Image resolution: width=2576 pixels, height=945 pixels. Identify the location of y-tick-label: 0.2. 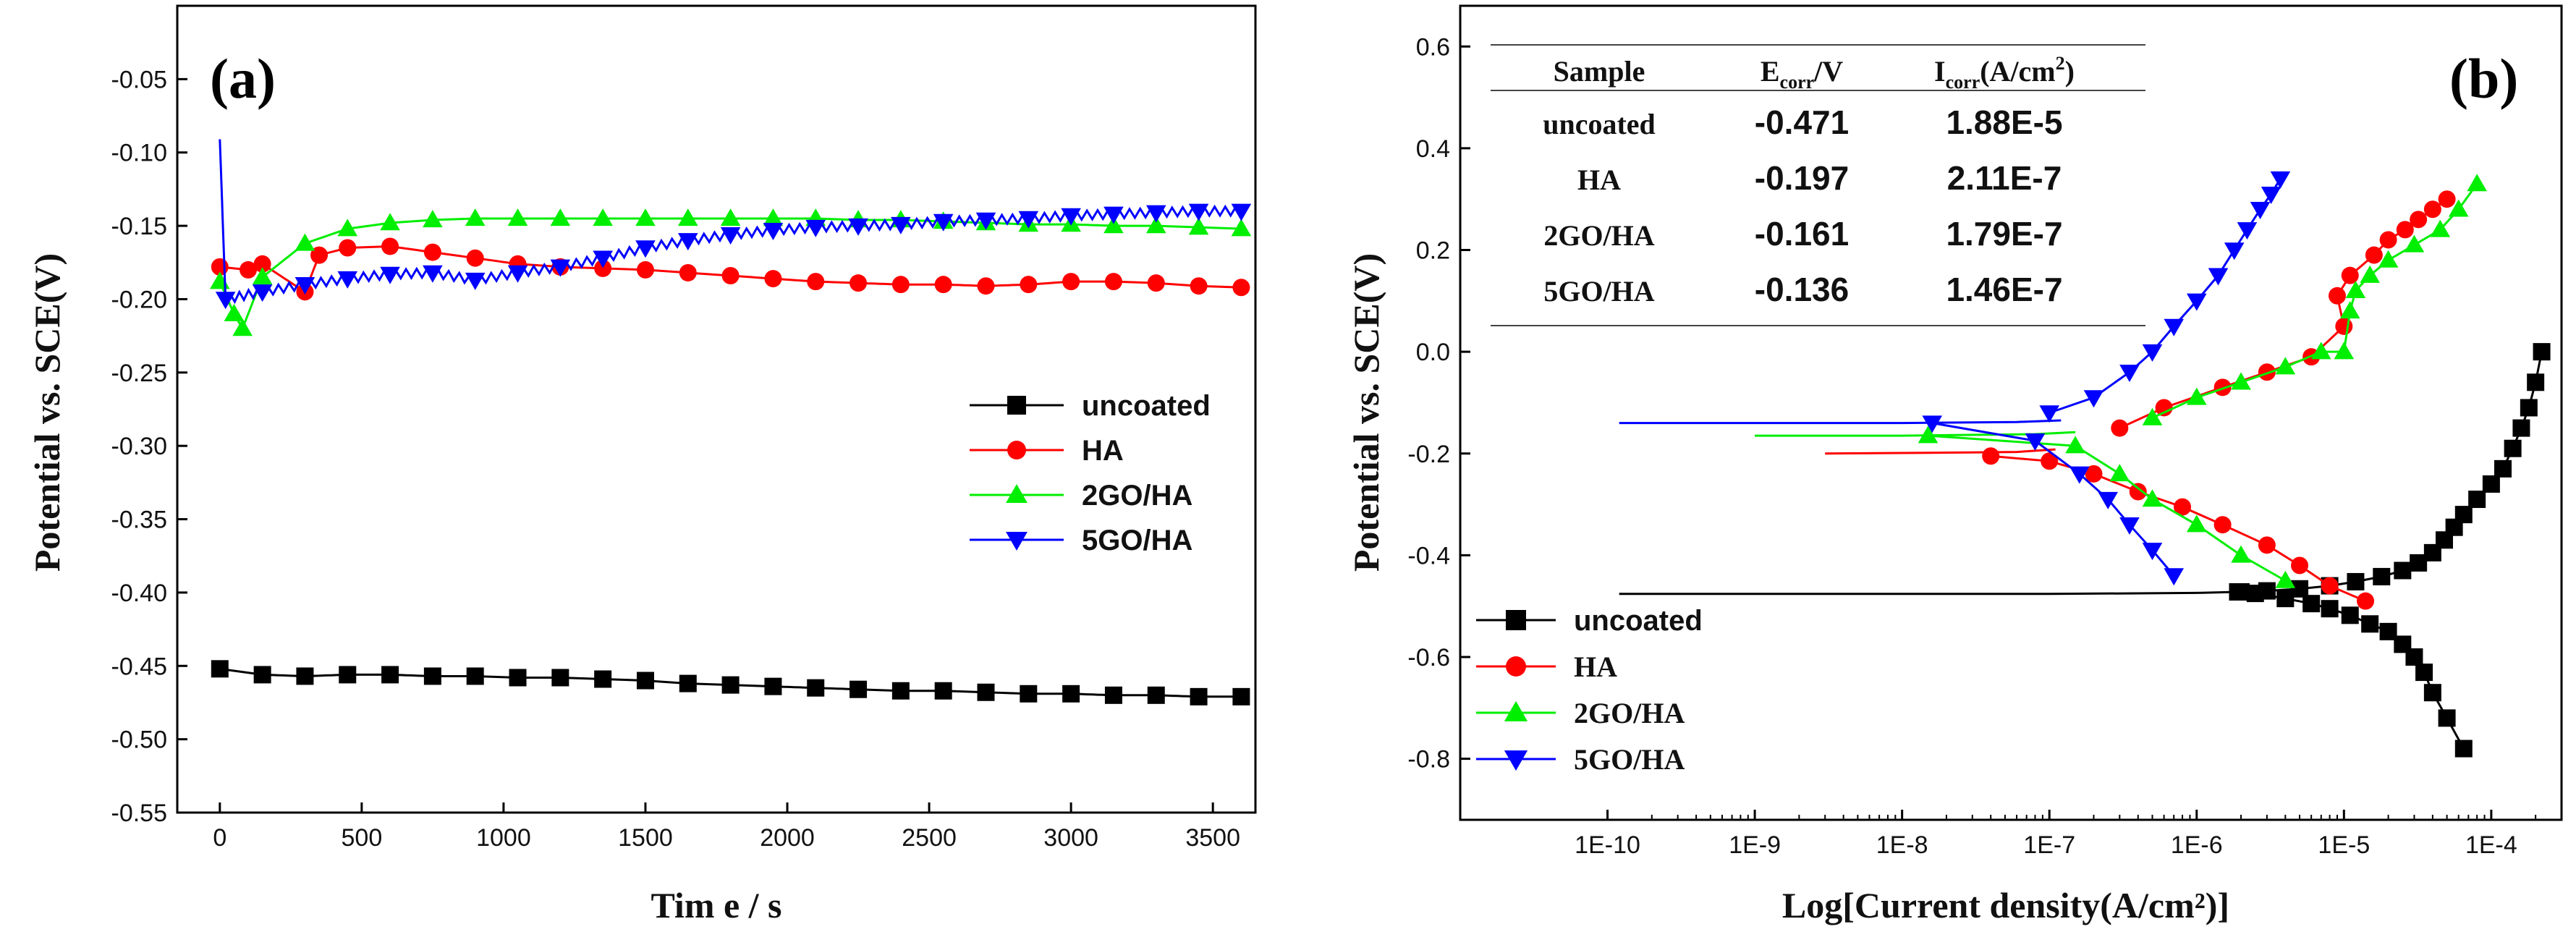
(1433, 251).